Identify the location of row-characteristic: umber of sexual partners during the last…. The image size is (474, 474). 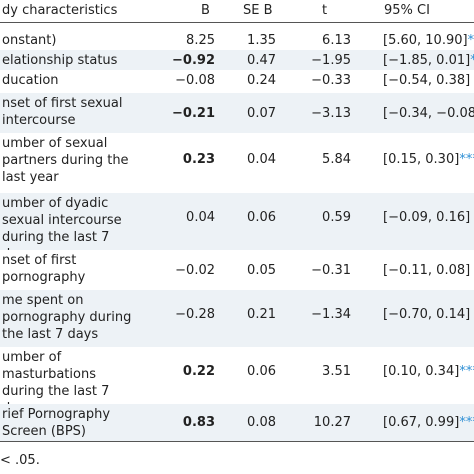
(65, 160).